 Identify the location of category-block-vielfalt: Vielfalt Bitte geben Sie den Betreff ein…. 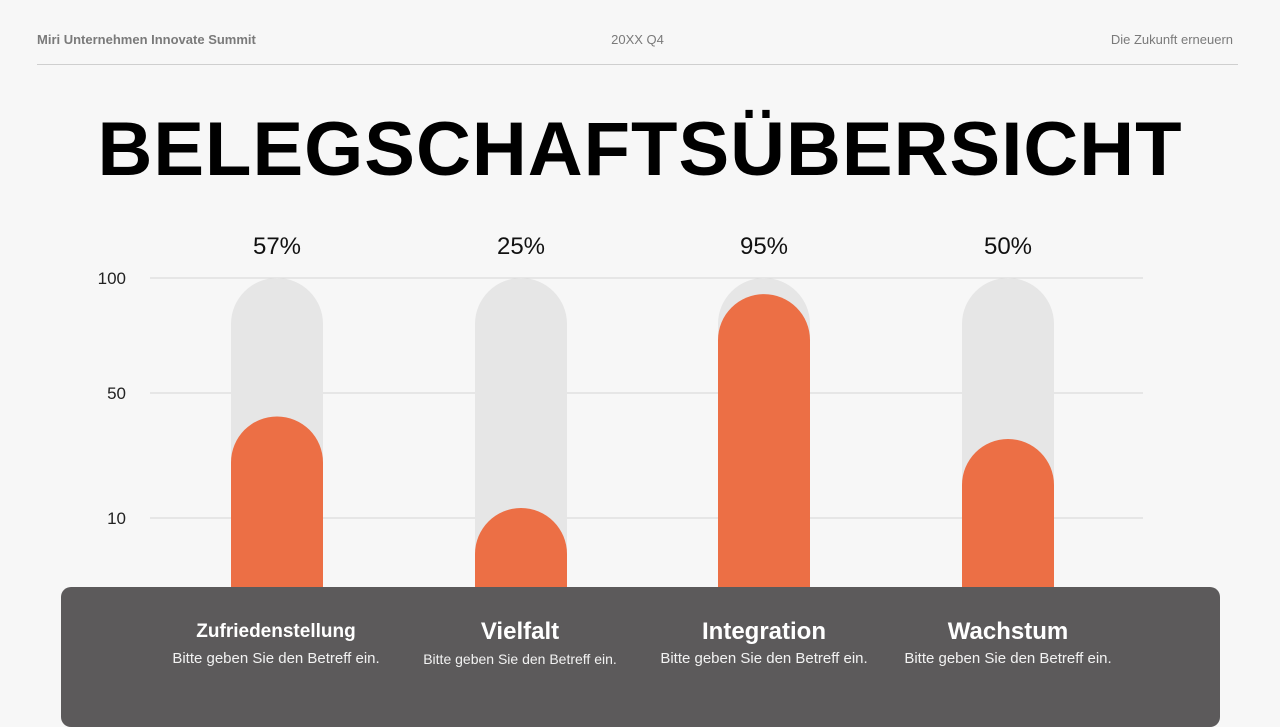
(520, 644).